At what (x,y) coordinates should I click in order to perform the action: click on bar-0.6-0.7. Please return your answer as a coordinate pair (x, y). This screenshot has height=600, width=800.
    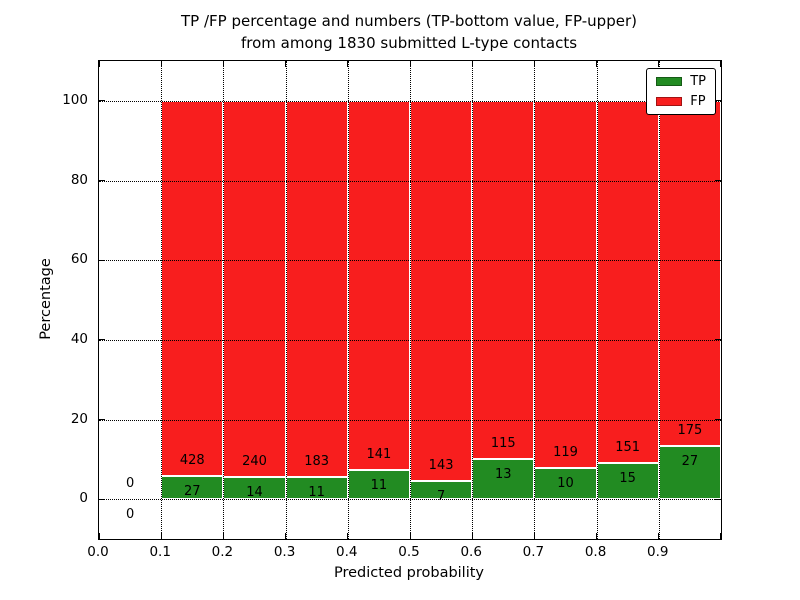
    Looking at the image, I should click on (503, 300).